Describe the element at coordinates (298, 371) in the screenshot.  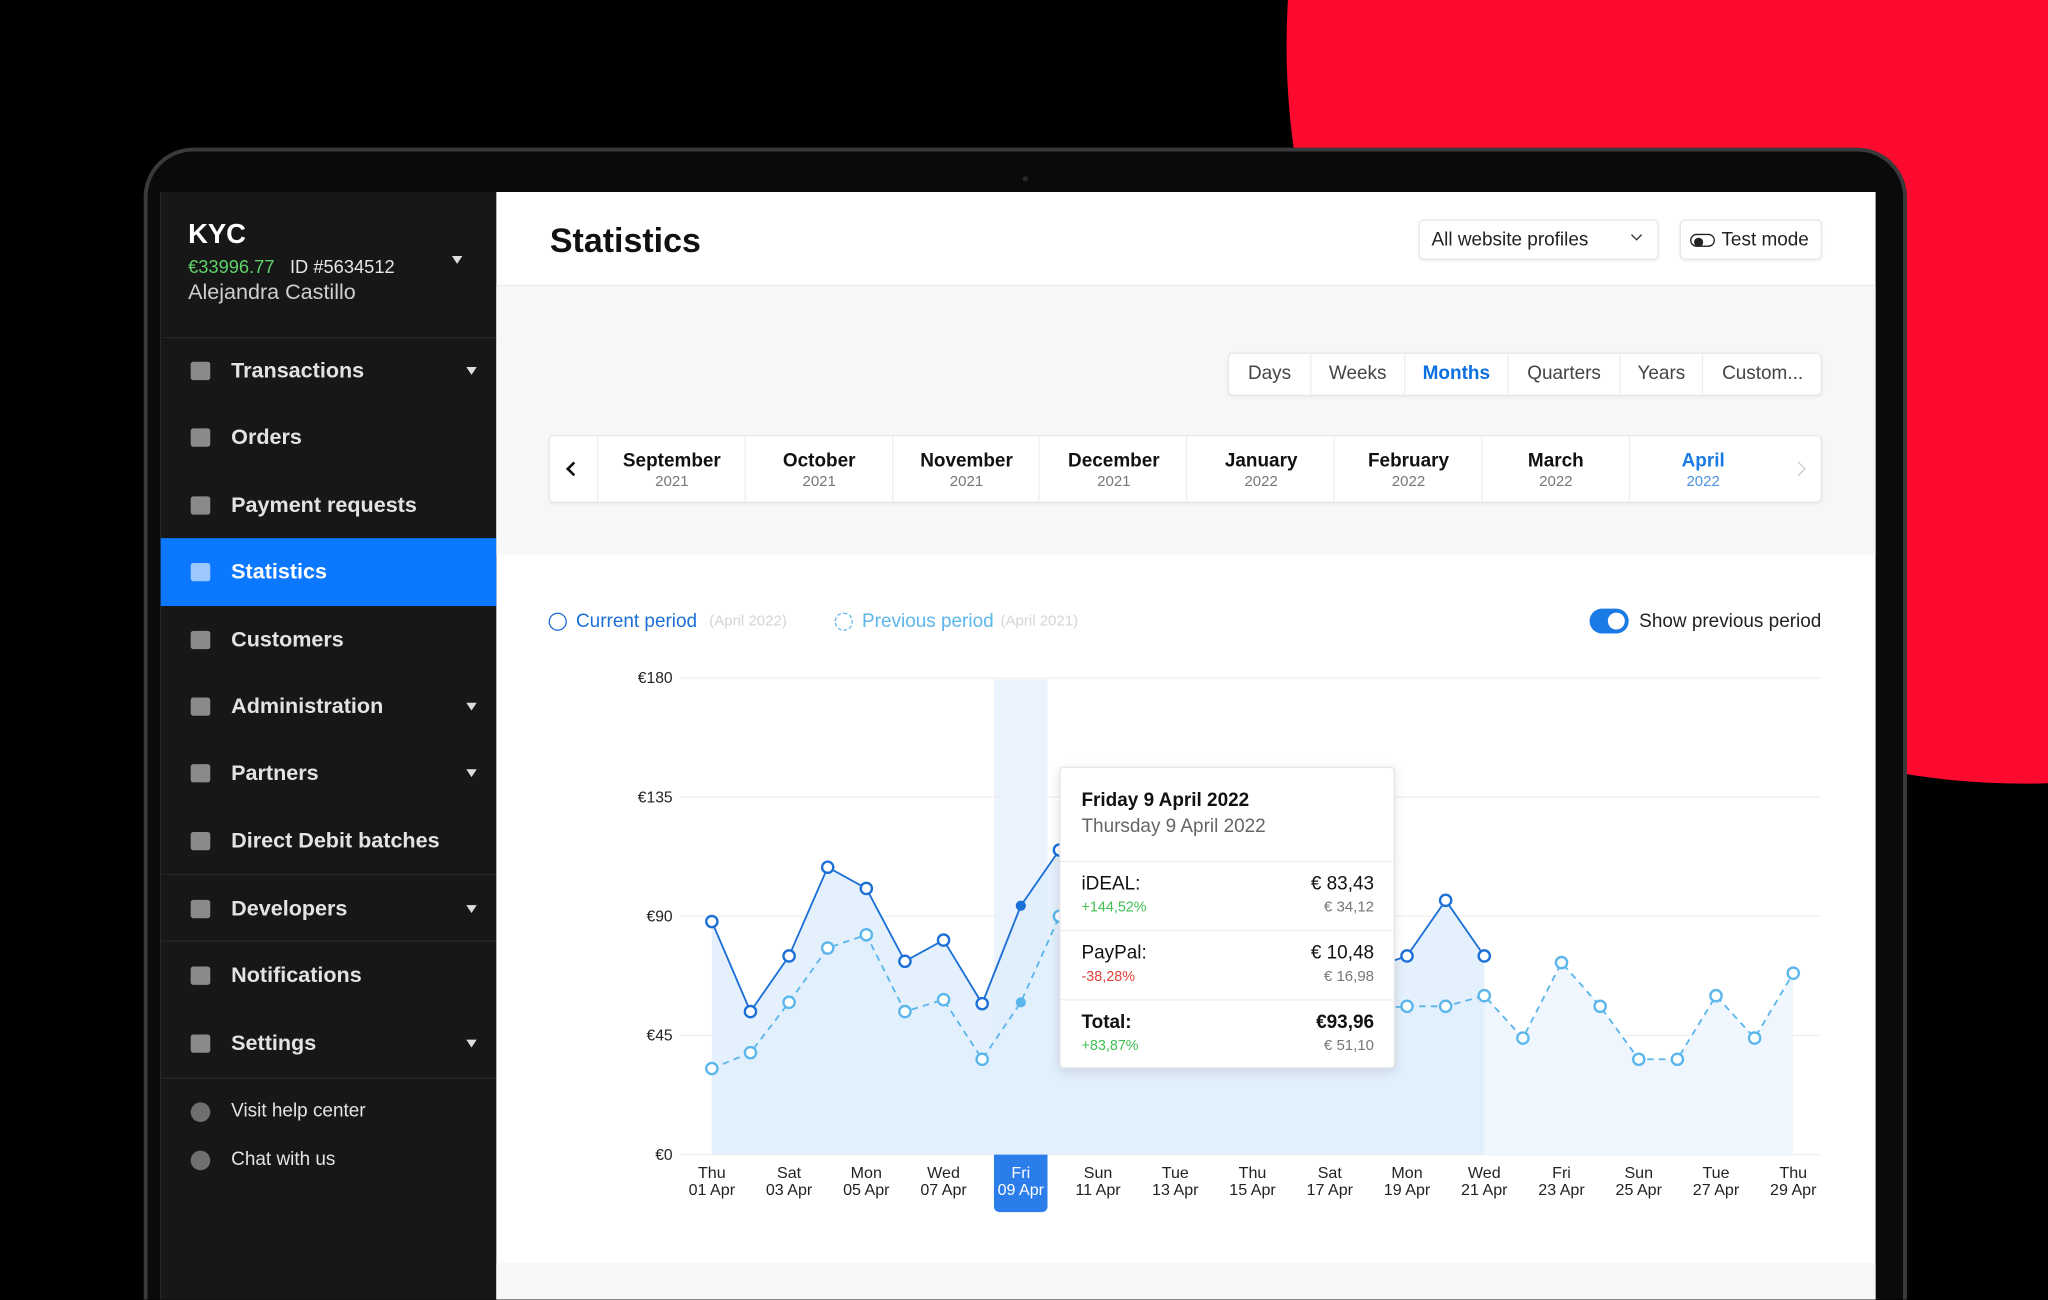
I see `nav-label: Transactions` at that location.